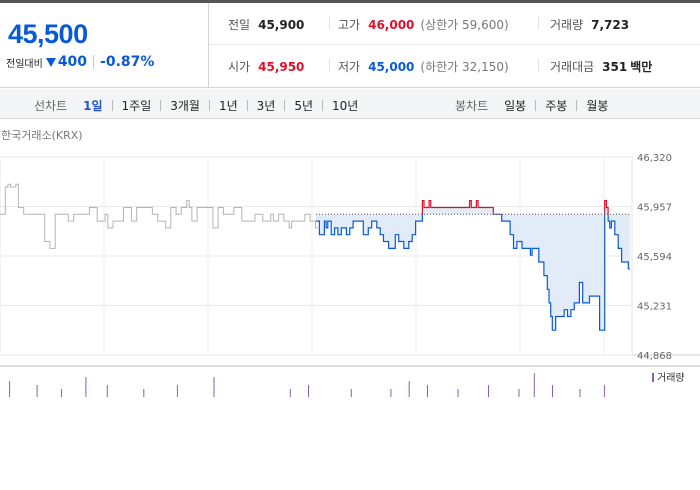 This screenshot has width=700, height=490. Describe the element at coordinates (349, 67) in the screenshot. I see `stat-label: 저가` at that location.